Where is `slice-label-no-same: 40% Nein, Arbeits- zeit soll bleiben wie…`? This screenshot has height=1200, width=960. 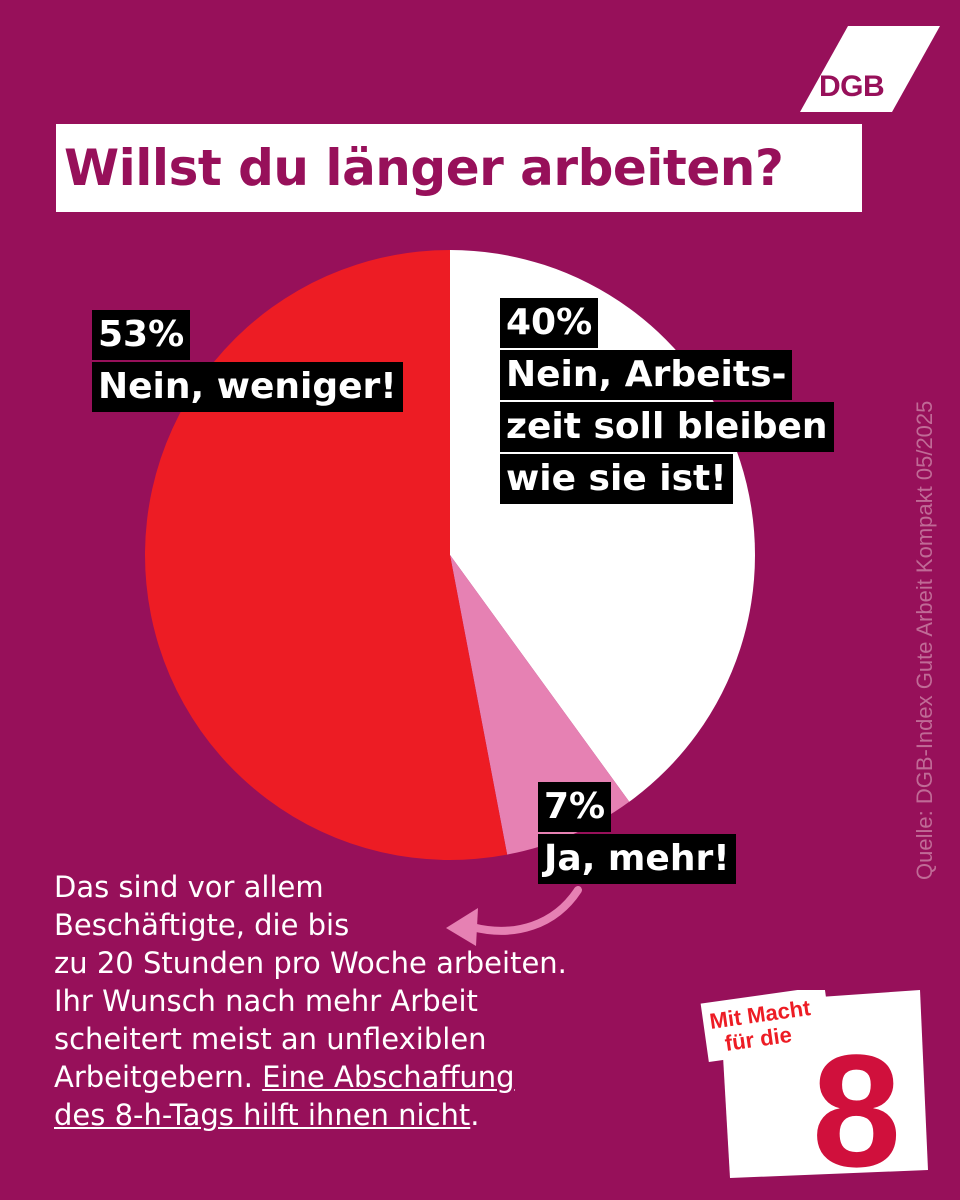
slice-label-no-same: 40% Nein, Arbeits- zeit soll bleiben wie… is located at coordinates (667, 402).